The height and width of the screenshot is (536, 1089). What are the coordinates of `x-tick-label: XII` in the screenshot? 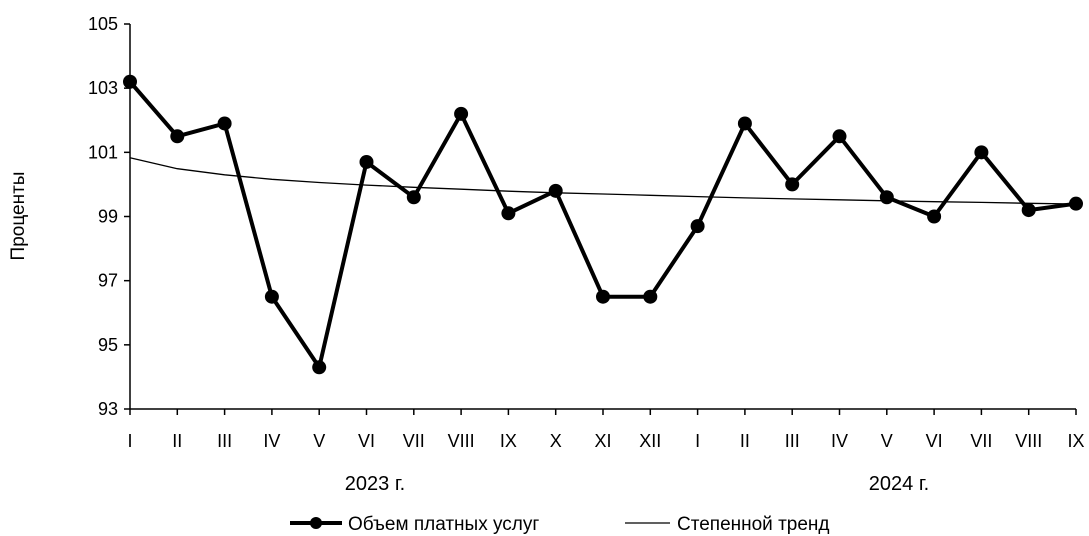 It's located at (650, 441).